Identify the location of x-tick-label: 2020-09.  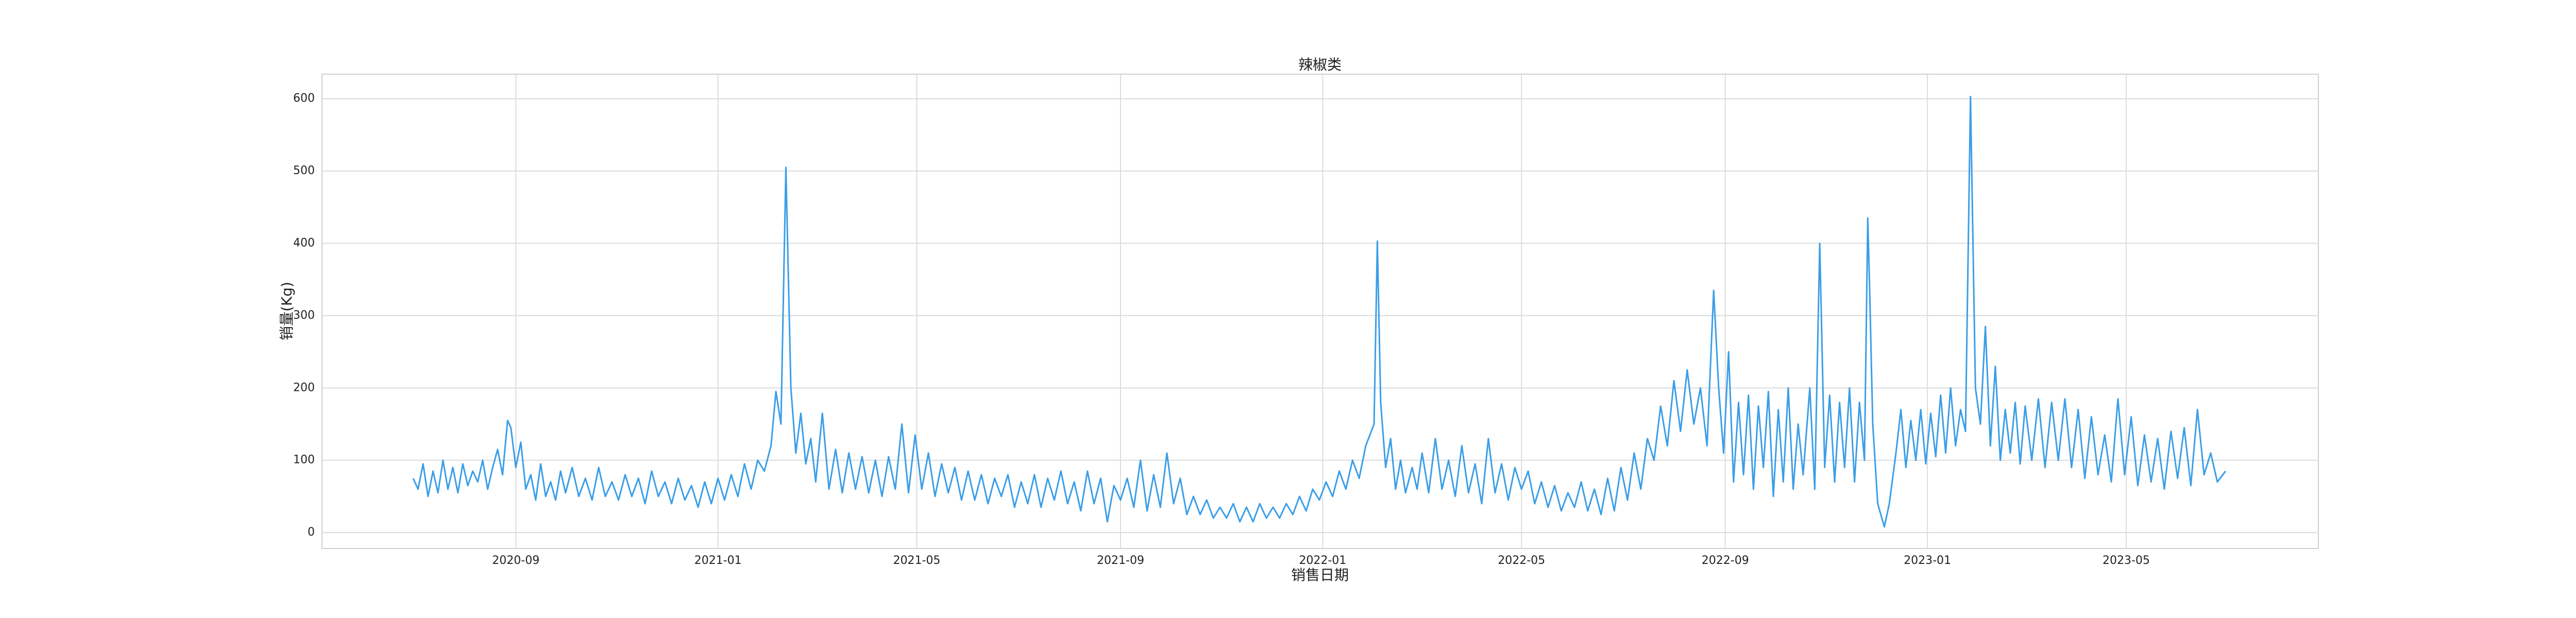
(515, 560).